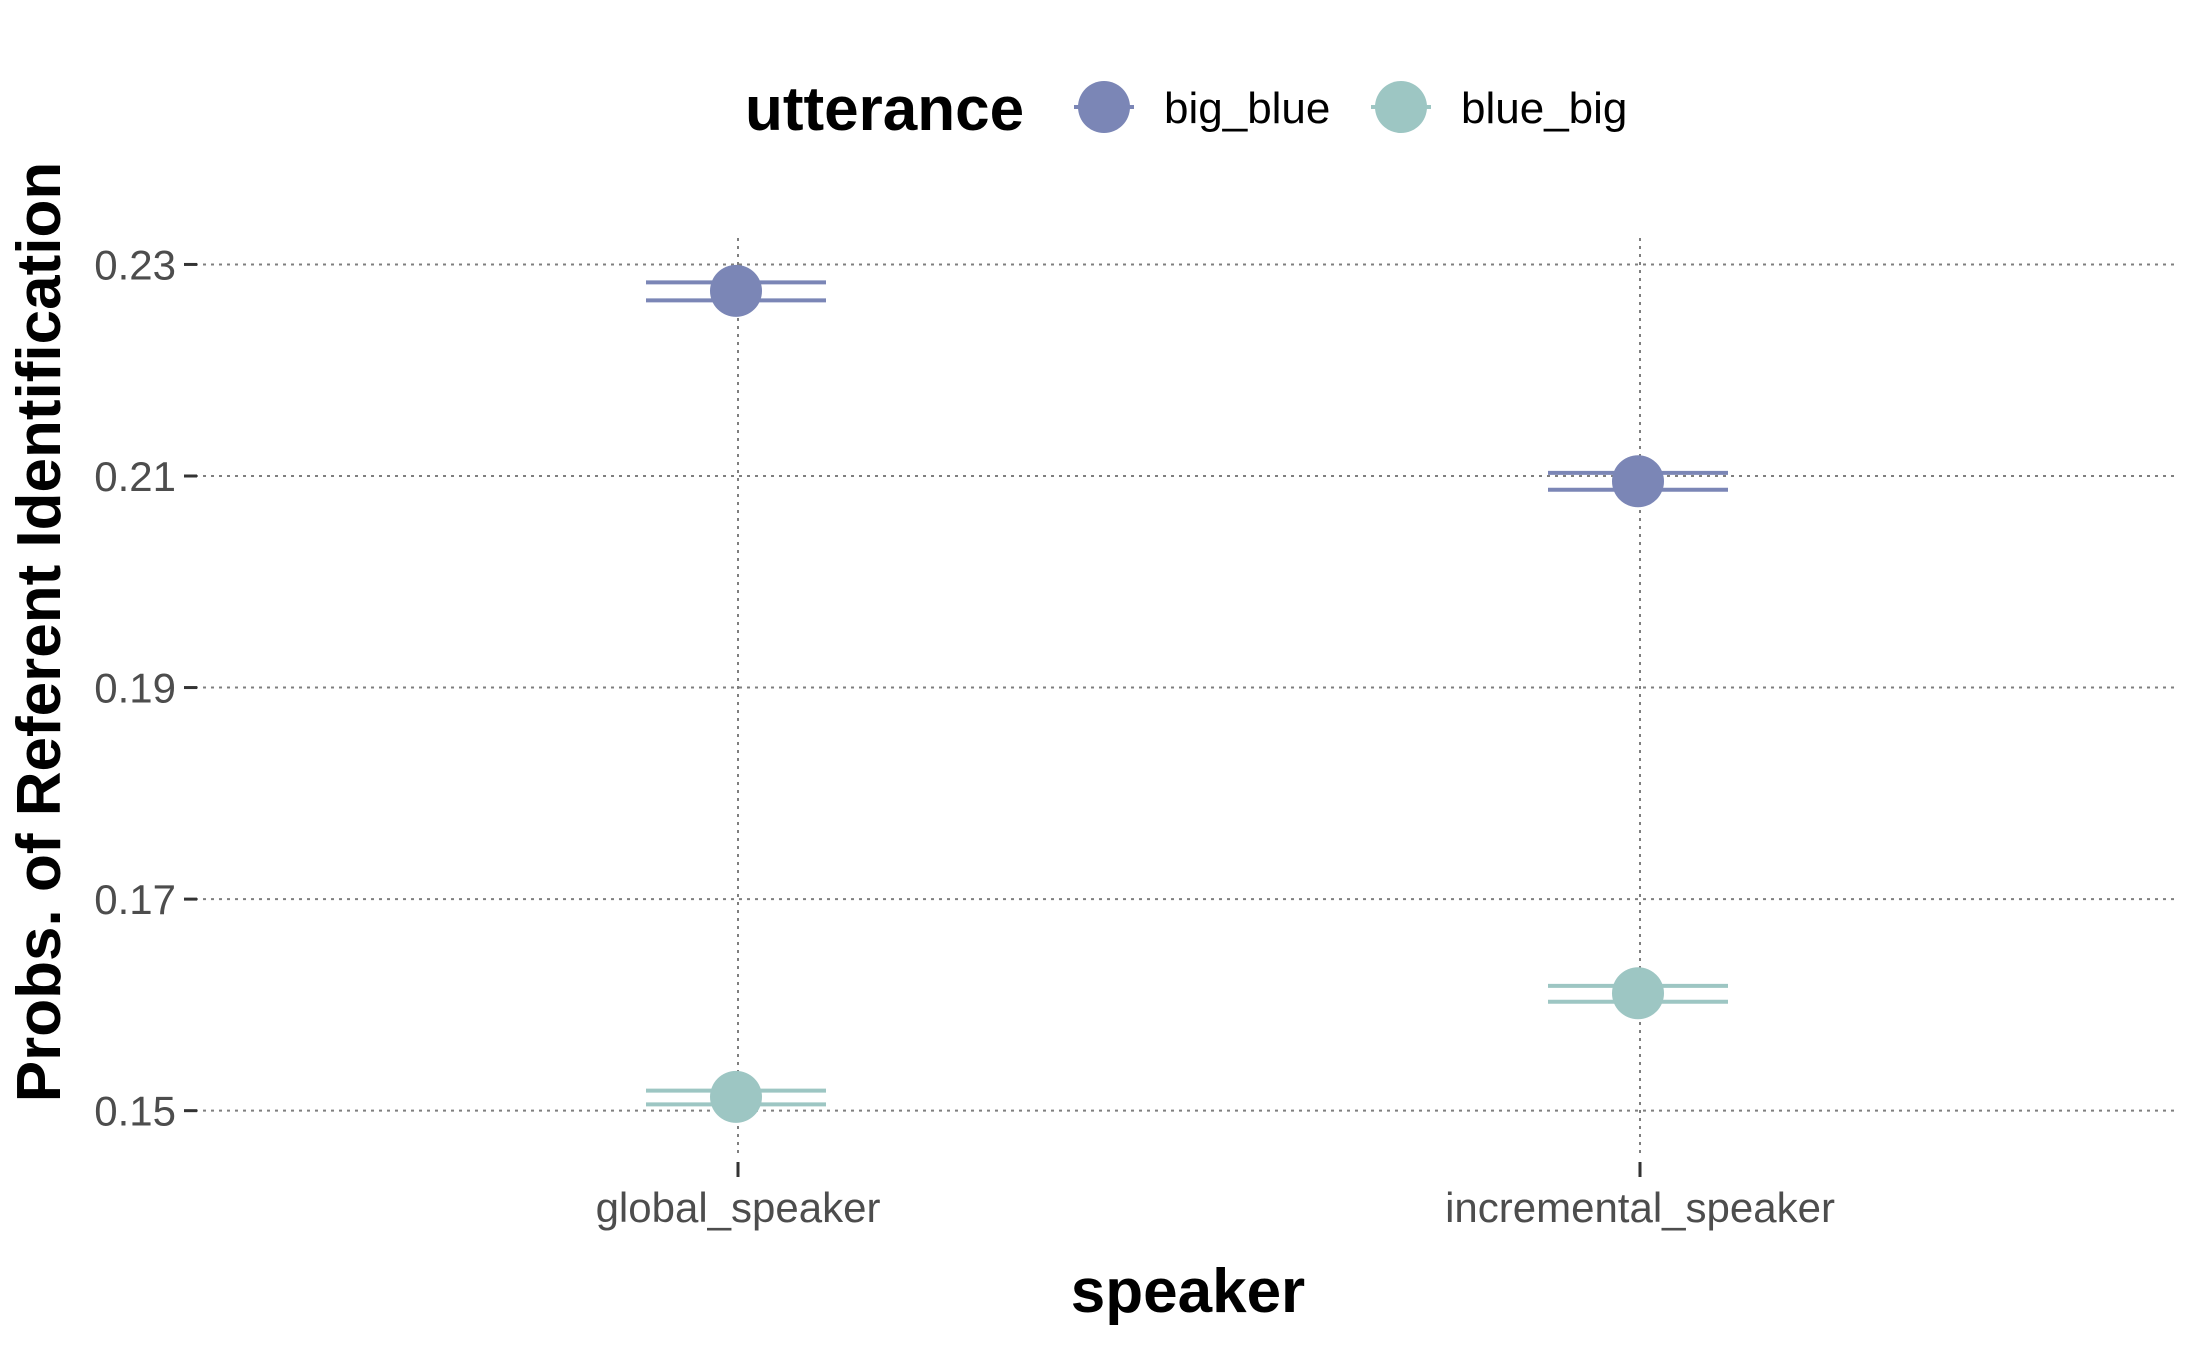 The image size is (2187, 1351). Describe the element at coordinates (1638, 993) in the screenshot. I see `point-blue_big-incremental_speaker` at that location.